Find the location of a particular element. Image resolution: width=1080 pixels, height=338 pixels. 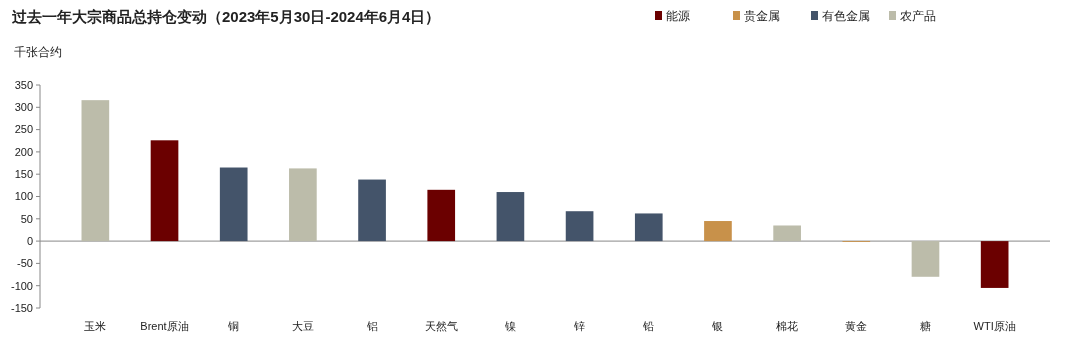

y-tick-label: -50 is located at coordinates (25, 263).